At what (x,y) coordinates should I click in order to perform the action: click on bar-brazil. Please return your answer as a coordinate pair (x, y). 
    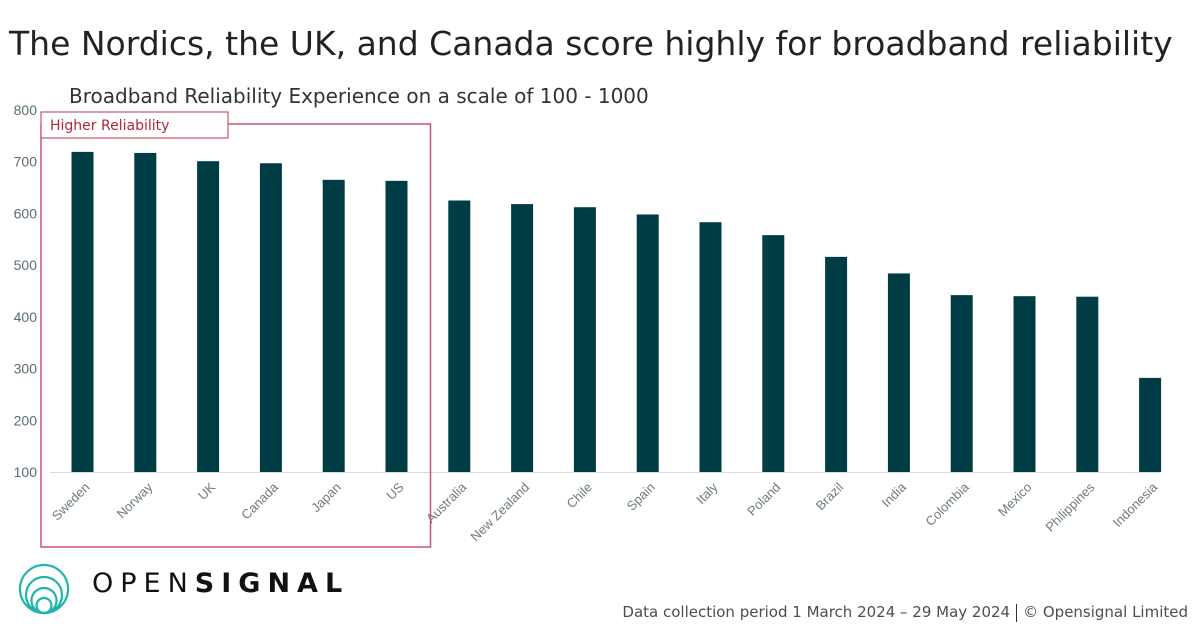
    Looking at the image, I should click on (836, 364).